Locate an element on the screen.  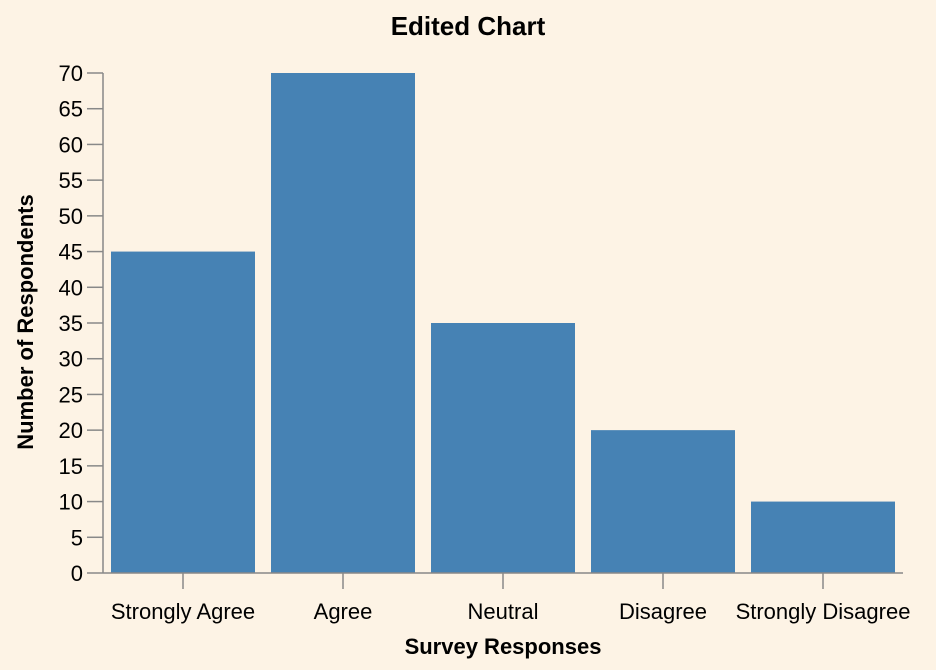
bar-strongly-disagree is located at coordinates (823, 537).